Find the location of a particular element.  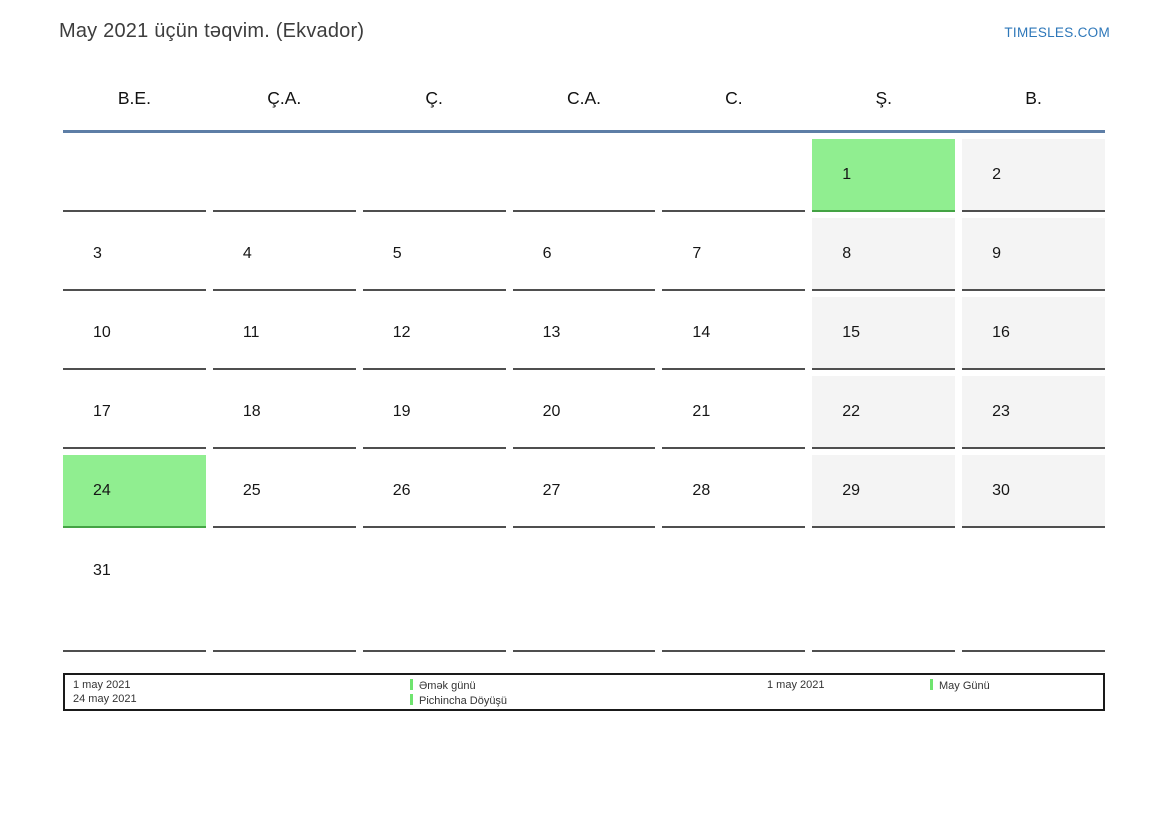

legend-event: Pichincha Döyüşü is located at coordinates (459, 701).